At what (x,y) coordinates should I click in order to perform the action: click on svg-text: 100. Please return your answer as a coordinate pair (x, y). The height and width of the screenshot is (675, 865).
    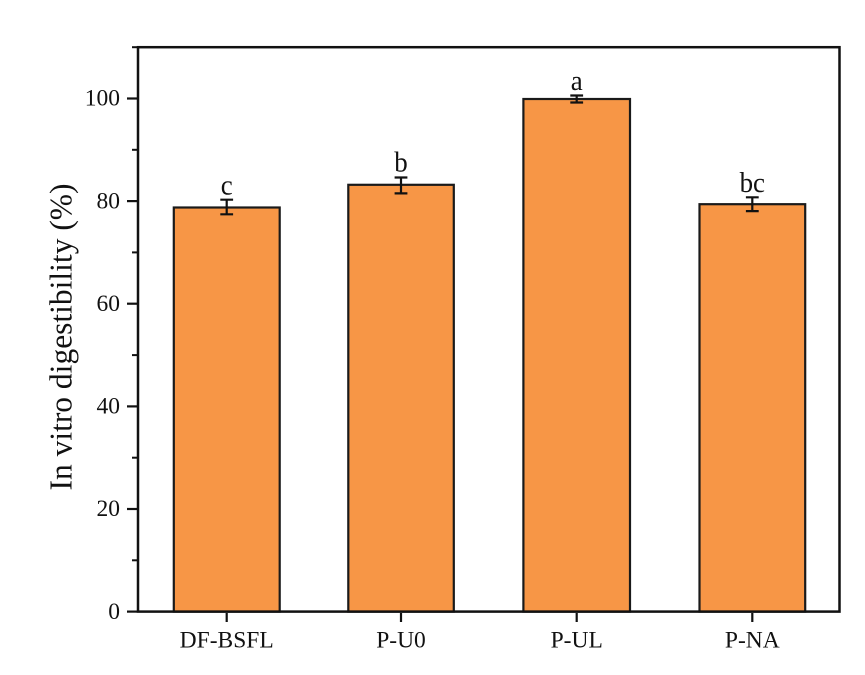
    Looking at the image, I should click on (102, 99).